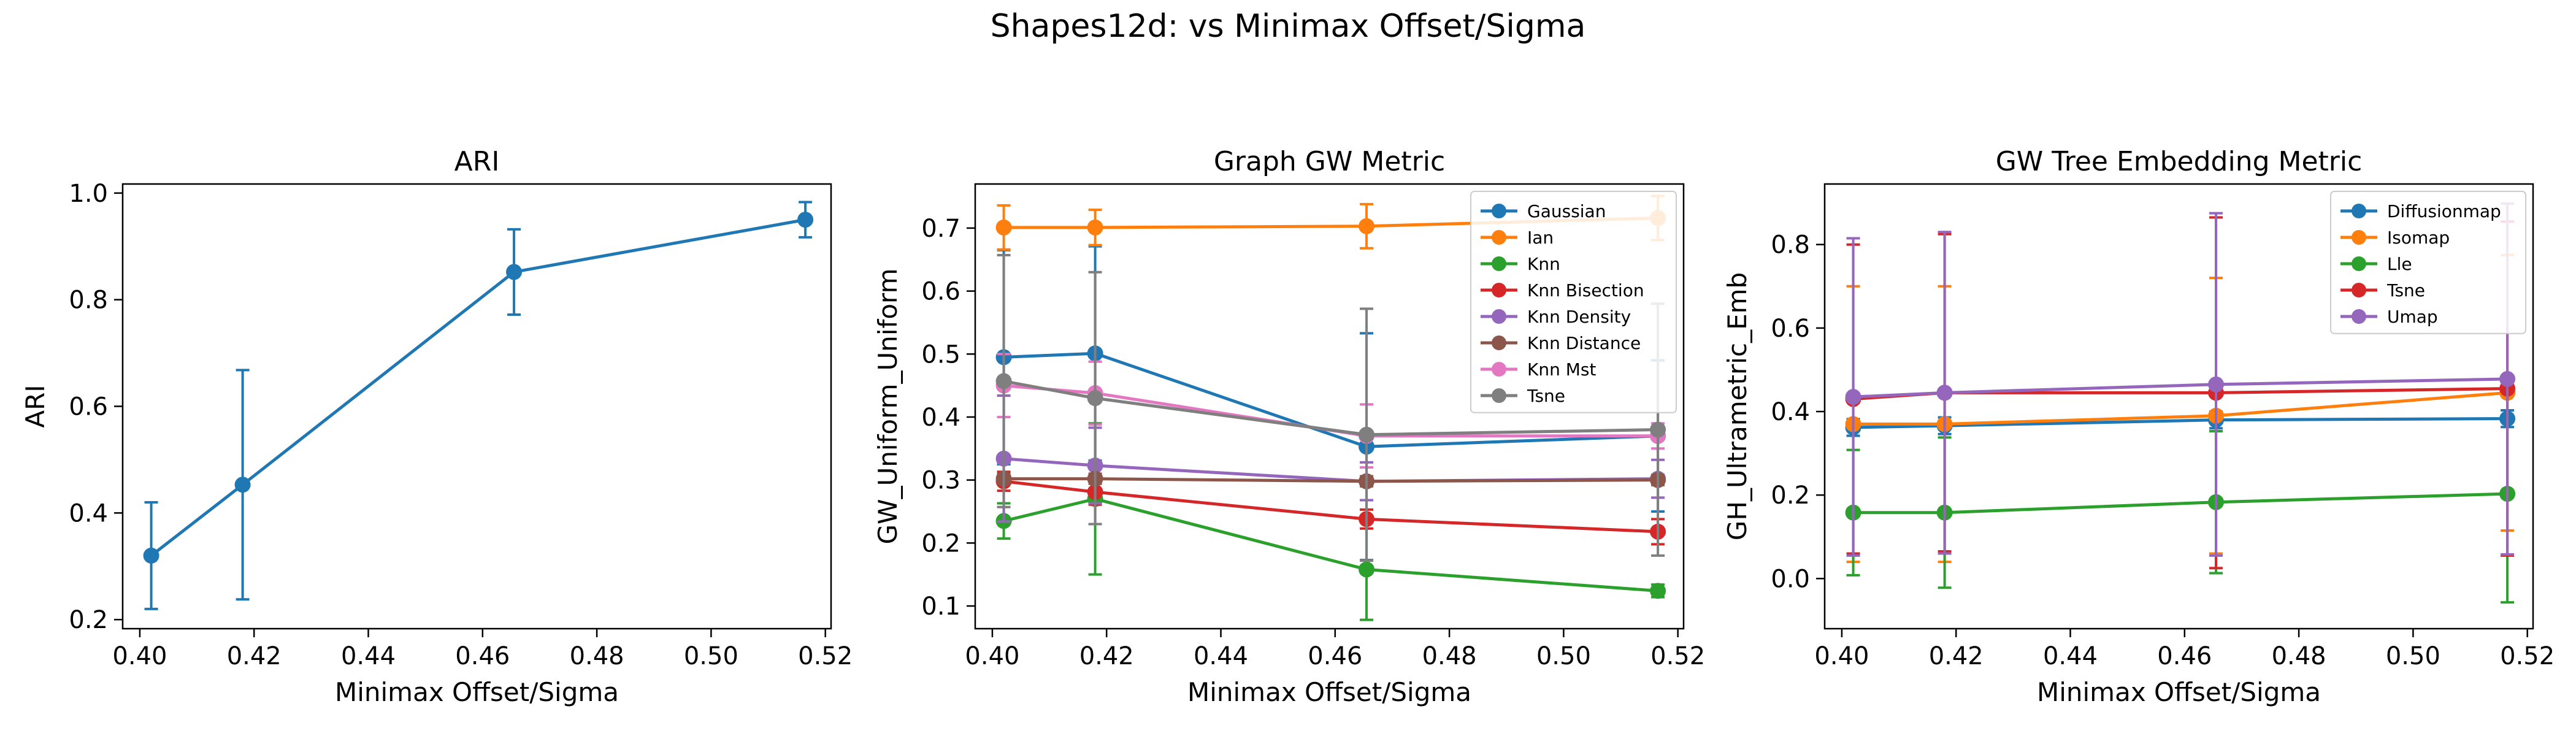 The height and width of the screenshot is (736, 2576). What do you see at coordinates (1221, 656) in the screenshot?
I see `chart-2-x-tick-label: 0.44` at bounding box center [1221, 656].